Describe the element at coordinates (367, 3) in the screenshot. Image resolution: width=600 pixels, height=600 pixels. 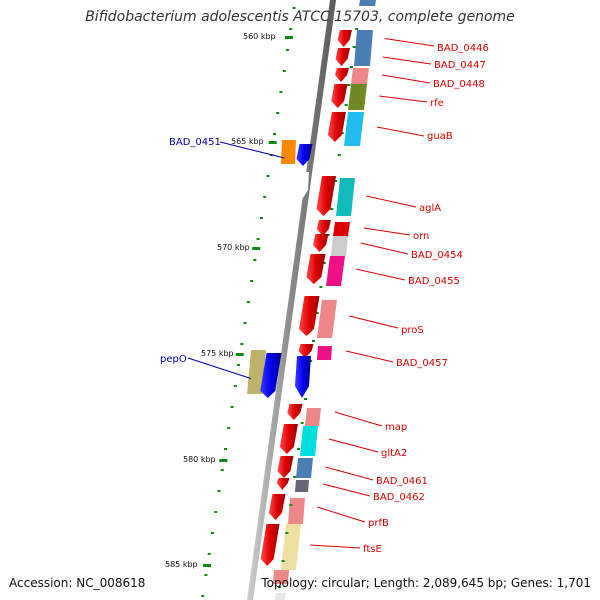
I see `box-steelblue-top` at that location.